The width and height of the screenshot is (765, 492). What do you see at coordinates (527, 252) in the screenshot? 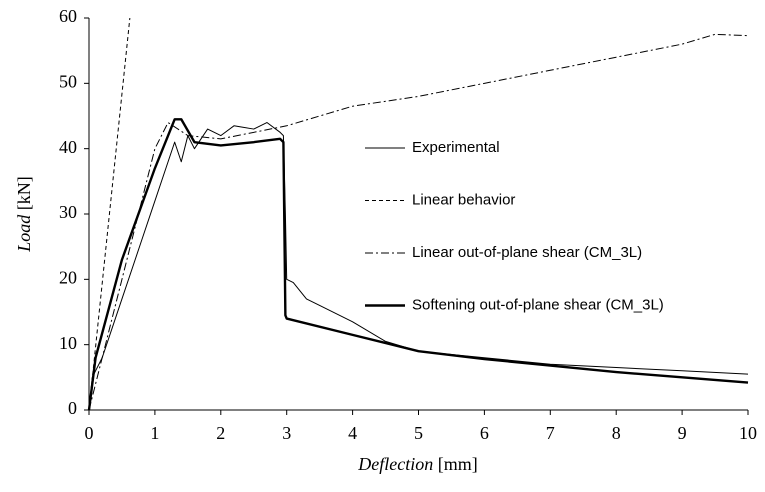
I see `legend-label: Linear out-of-plane shear (CM_3L)` at bounding box center [527, 252].